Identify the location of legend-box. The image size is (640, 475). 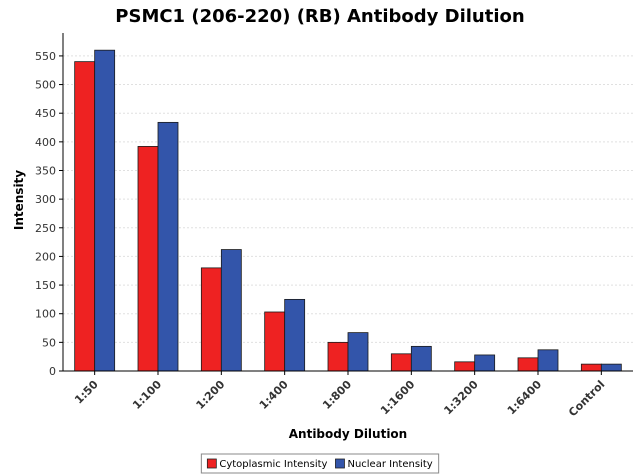
(320, 463).